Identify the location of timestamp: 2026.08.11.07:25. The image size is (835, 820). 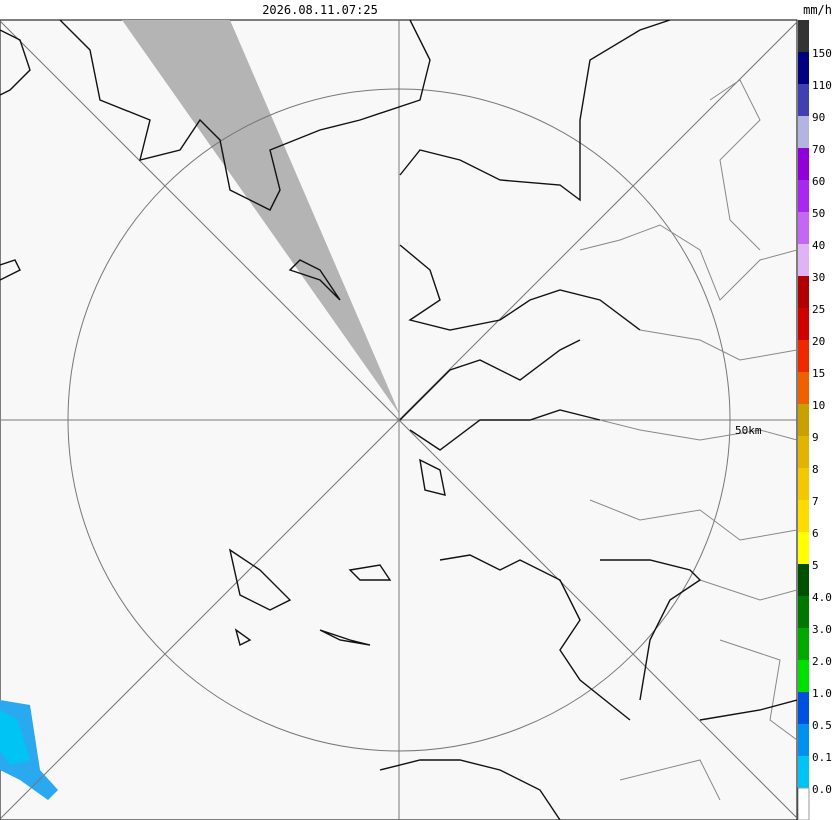
(320, 10).